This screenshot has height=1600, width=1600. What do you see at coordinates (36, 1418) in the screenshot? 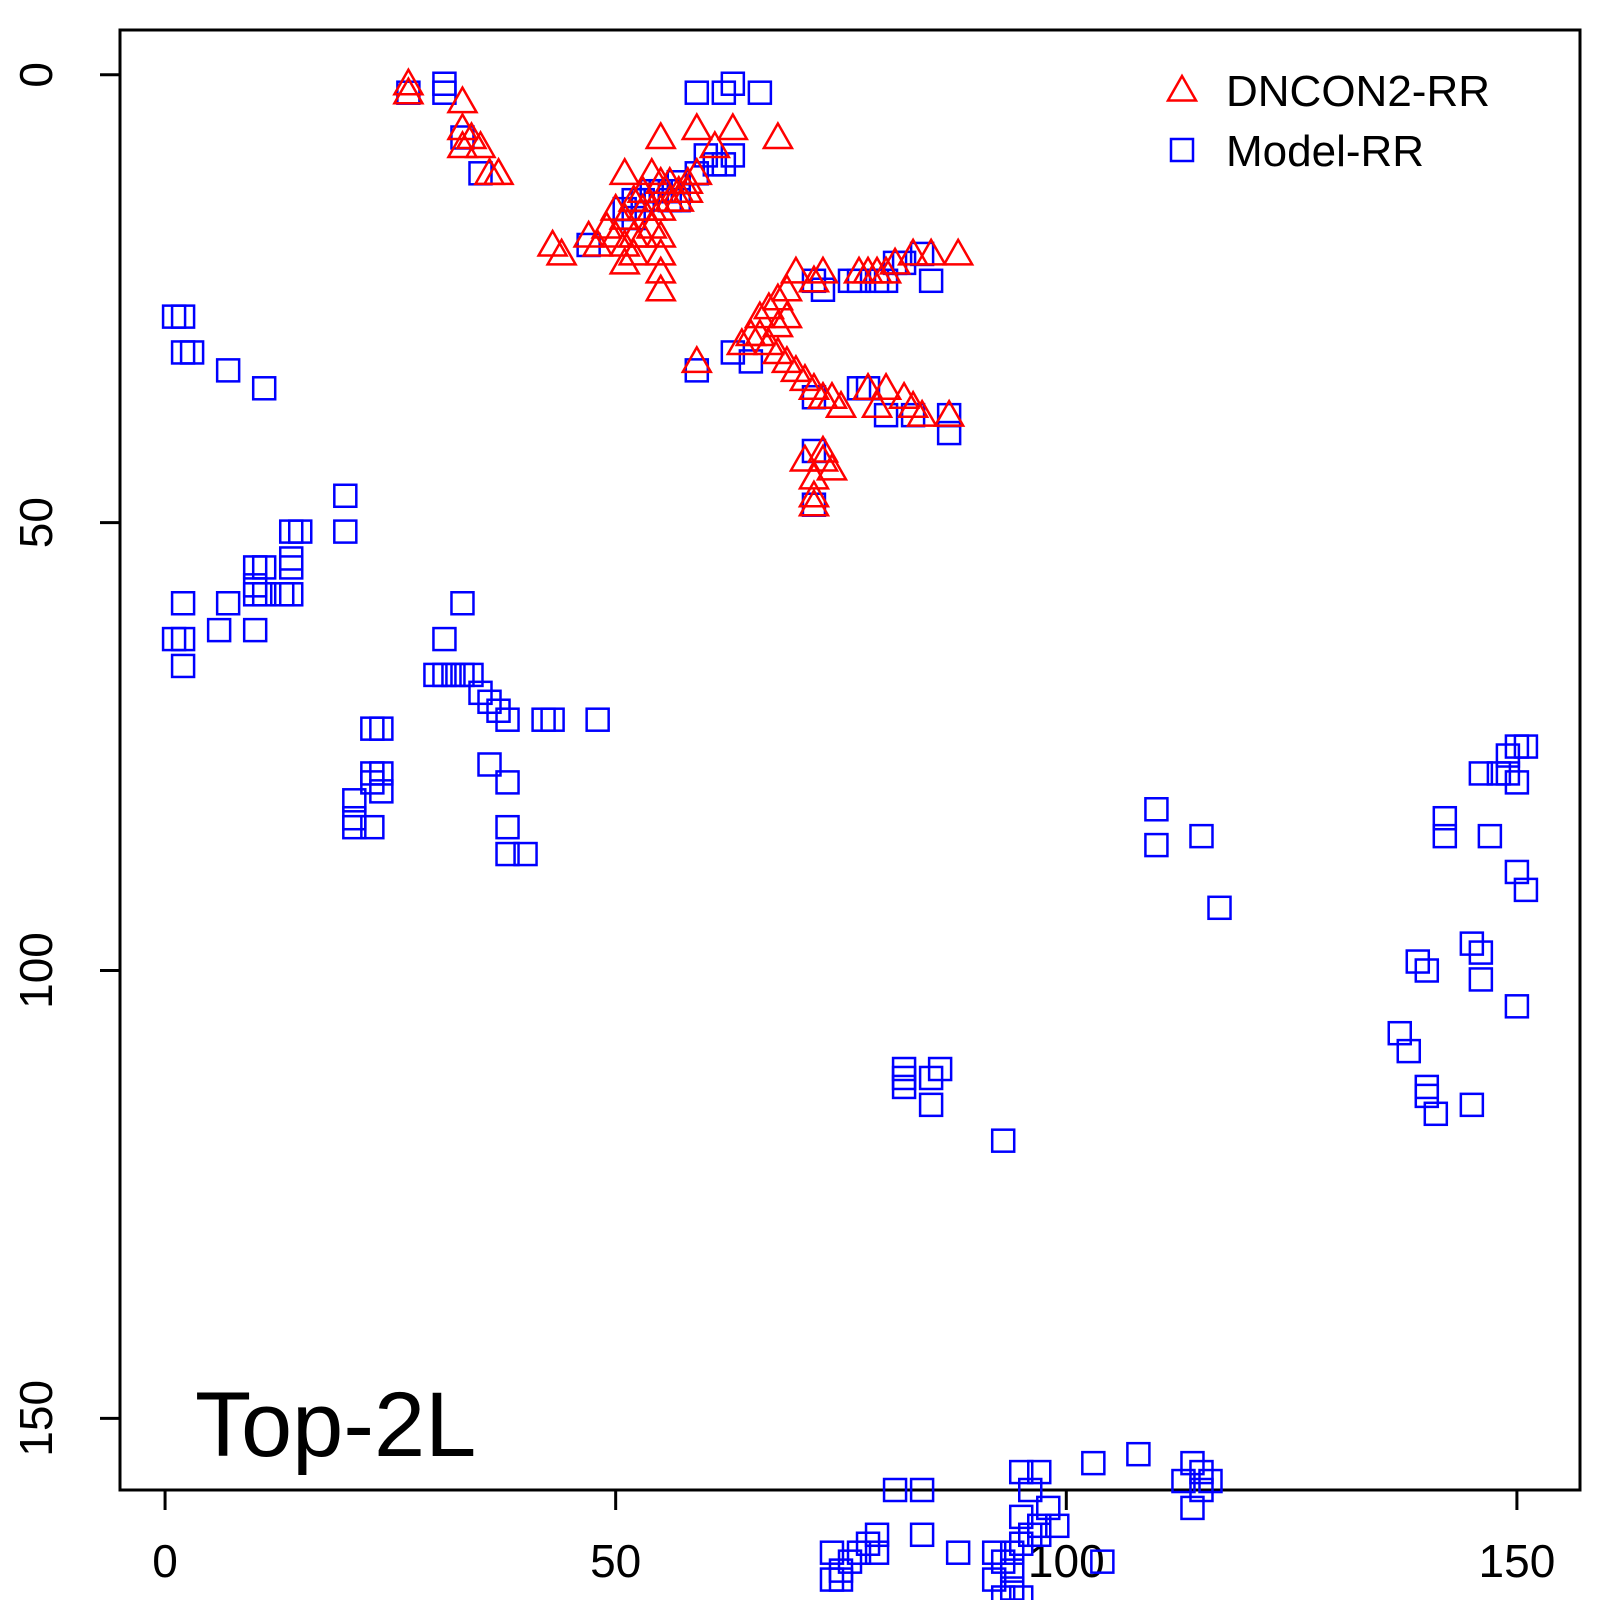
I see `y-tick-label: 150` at bounding box center [36, 1418].